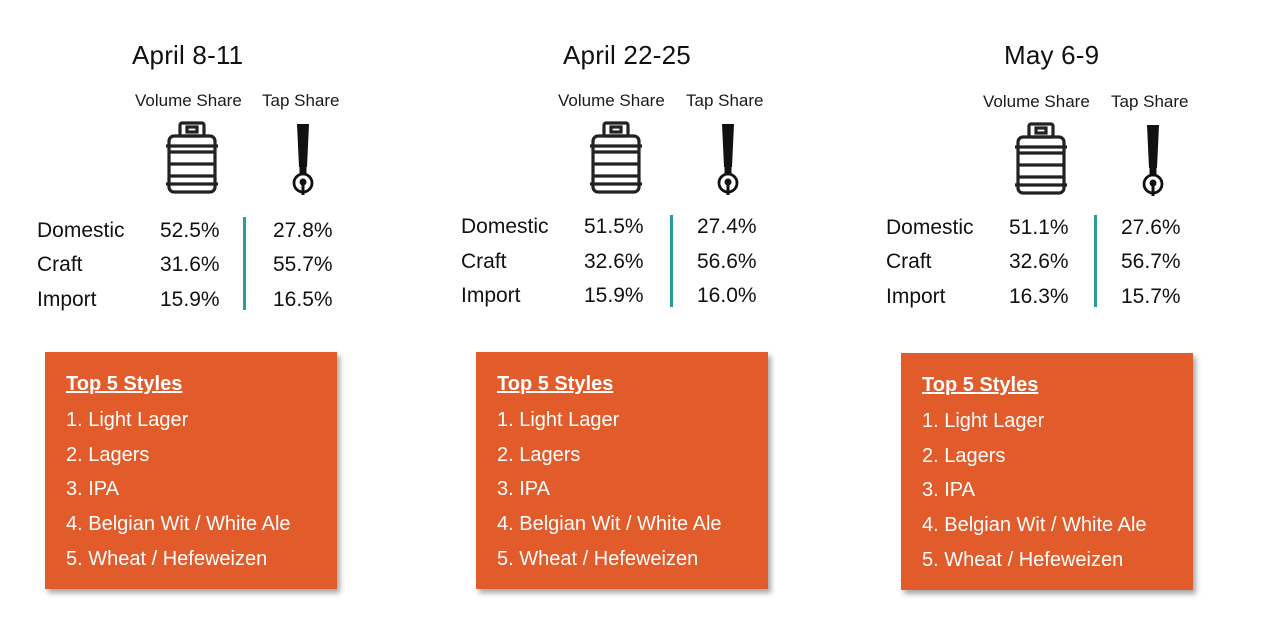 The height and width of the screenshot is (632, 1266). What do you see at coordinates (190, 230) in the screenshot?
I see `volume-share-domestic: 52.5%` at bounding box center [190, 230].